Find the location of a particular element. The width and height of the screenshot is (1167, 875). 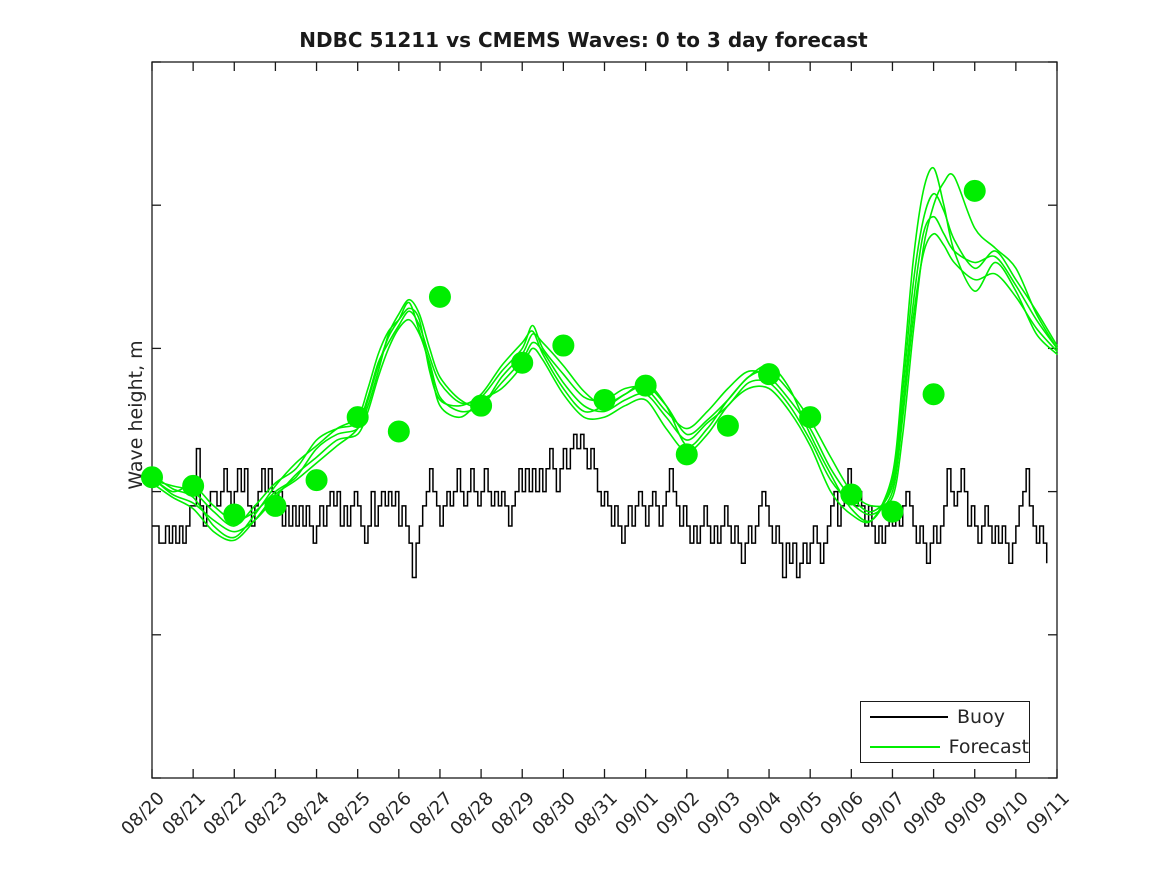

legend-label-forecast: Forecast is located at coordinates (988, 746).